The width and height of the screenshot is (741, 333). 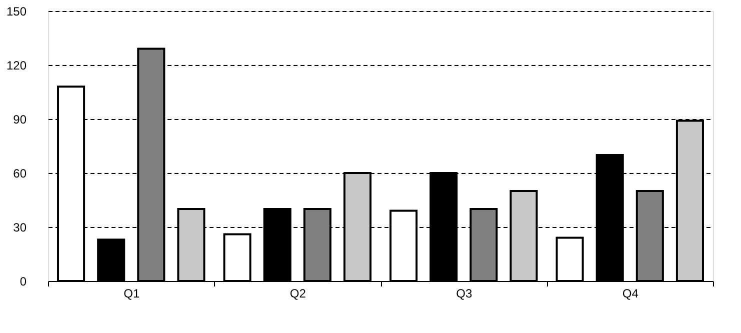 What do you see at coordinates (132, 293) in the screenshot?
I see `x-tick-label: Q1` at bounding box center [132, 293].